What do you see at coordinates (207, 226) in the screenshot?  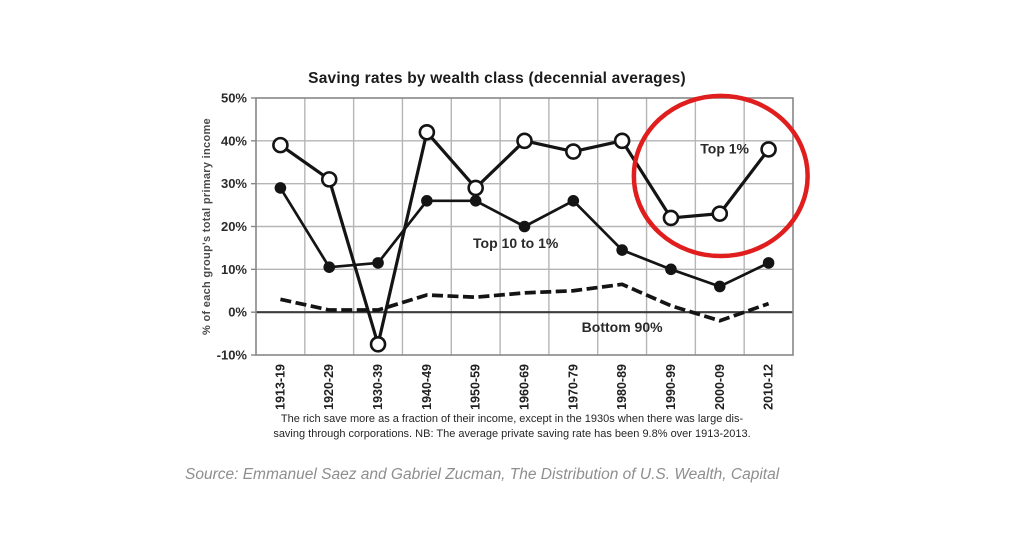 I see `y-axis-title: % of each group's total primary income` at bounding box center [207, 226].